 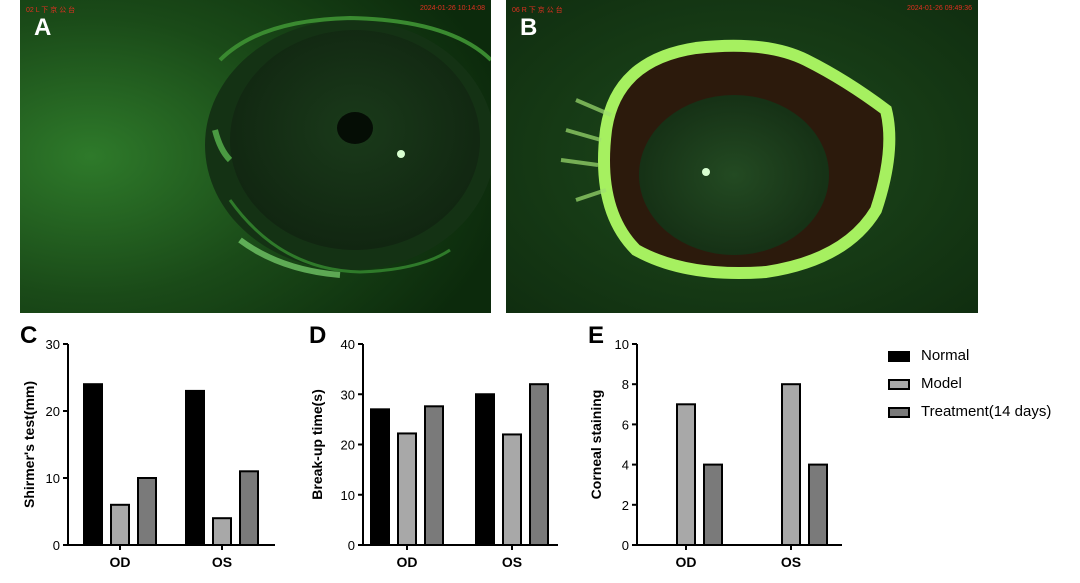 What do you see at coordinates (625, 505) in the screenshot?
I see `y-tick-label: 2` at bounding box center [625, 505].